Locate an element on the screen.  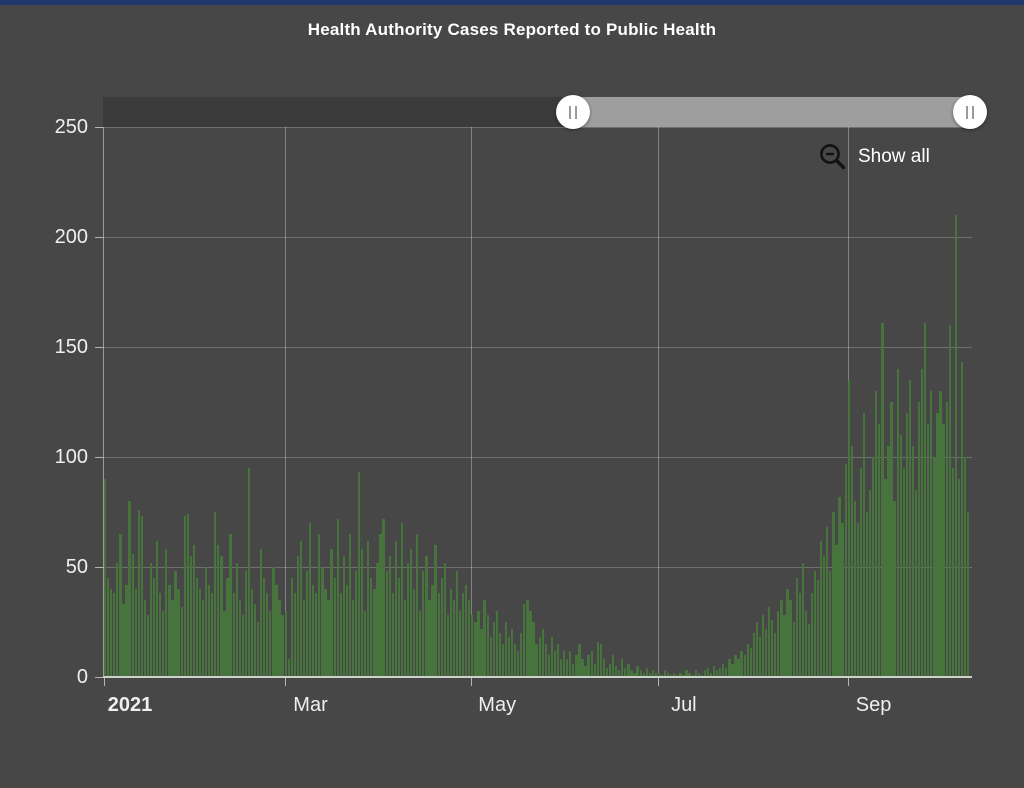
y-axis-tick-label: 200 is located at coordinates (71, 237).